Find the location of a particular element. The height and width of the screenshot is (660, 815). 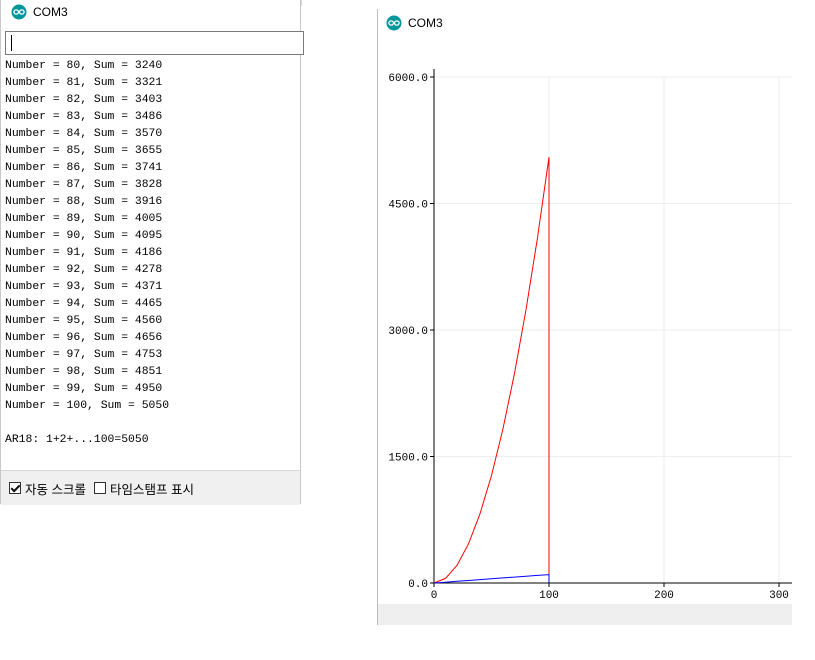

log-line: Number = 82, Sum = 3403 is located at coordinates (84, 100).